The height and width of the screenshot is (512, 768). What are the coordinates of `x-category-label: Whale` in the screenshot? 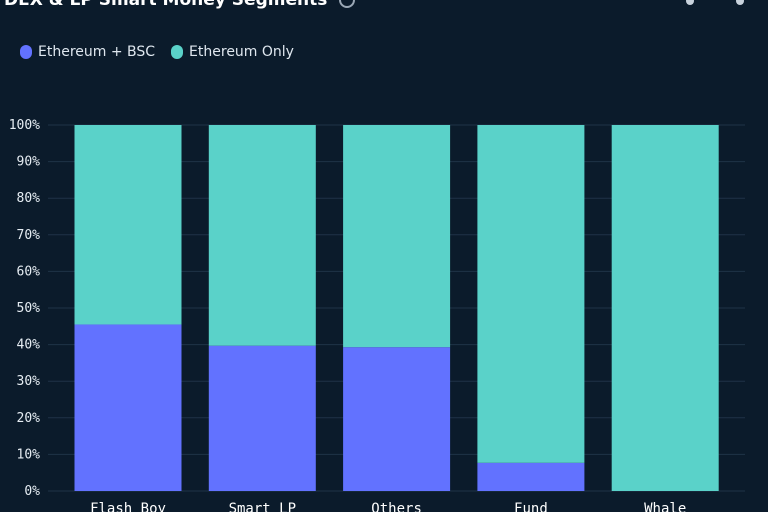 It's located at (665, 506).